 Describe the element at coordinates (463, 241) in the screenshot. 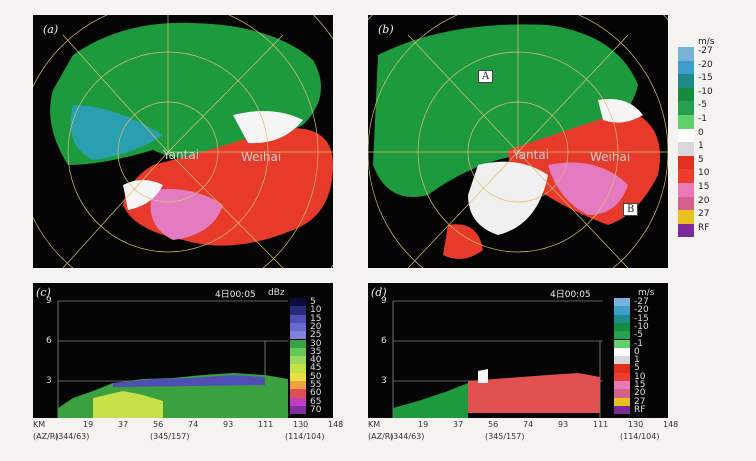

I see `echo-red-south` at that location.